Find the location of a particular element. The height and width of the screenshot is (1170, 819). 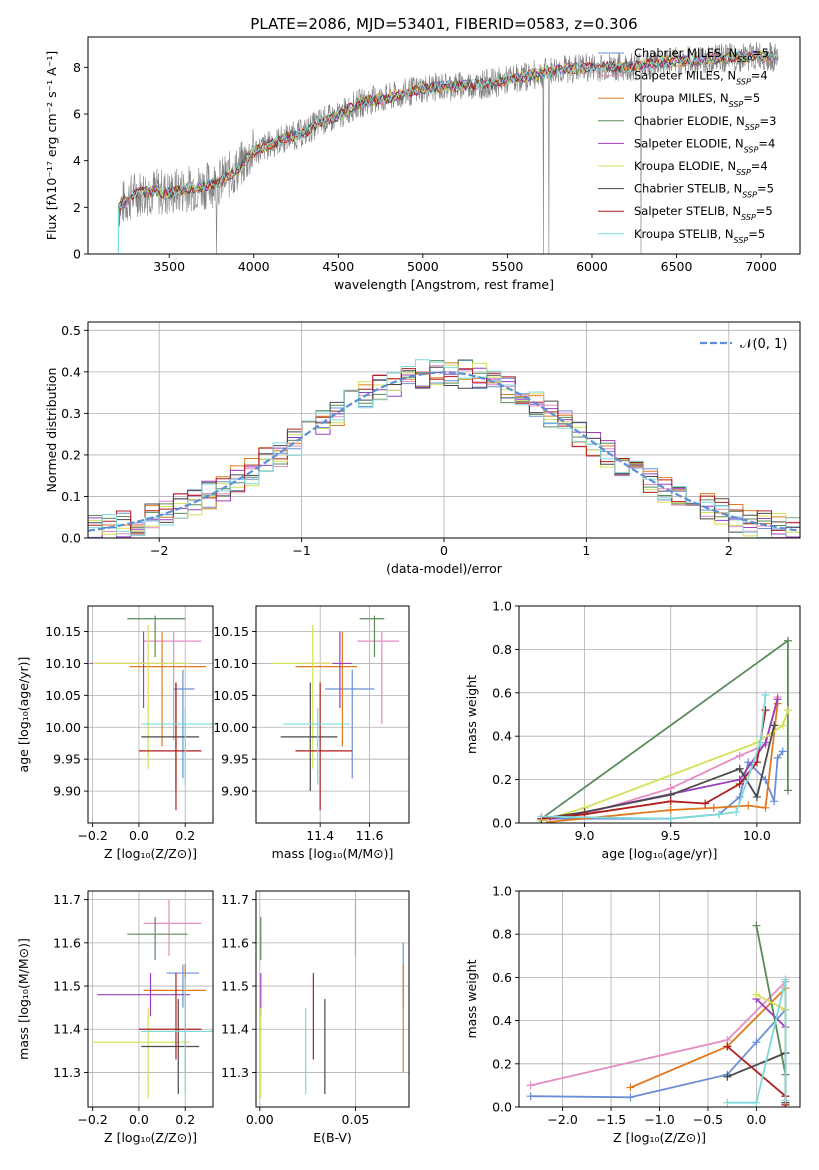

x-tick-label: 5000 is located at coordinates (423, 266).